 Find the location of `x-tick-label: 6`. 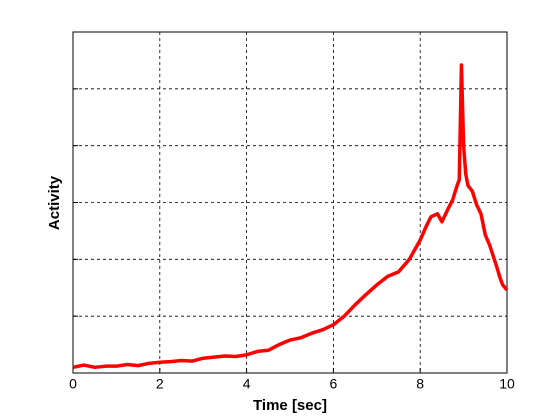

x-tick-label: 6 is located at coordinates (334, 384).